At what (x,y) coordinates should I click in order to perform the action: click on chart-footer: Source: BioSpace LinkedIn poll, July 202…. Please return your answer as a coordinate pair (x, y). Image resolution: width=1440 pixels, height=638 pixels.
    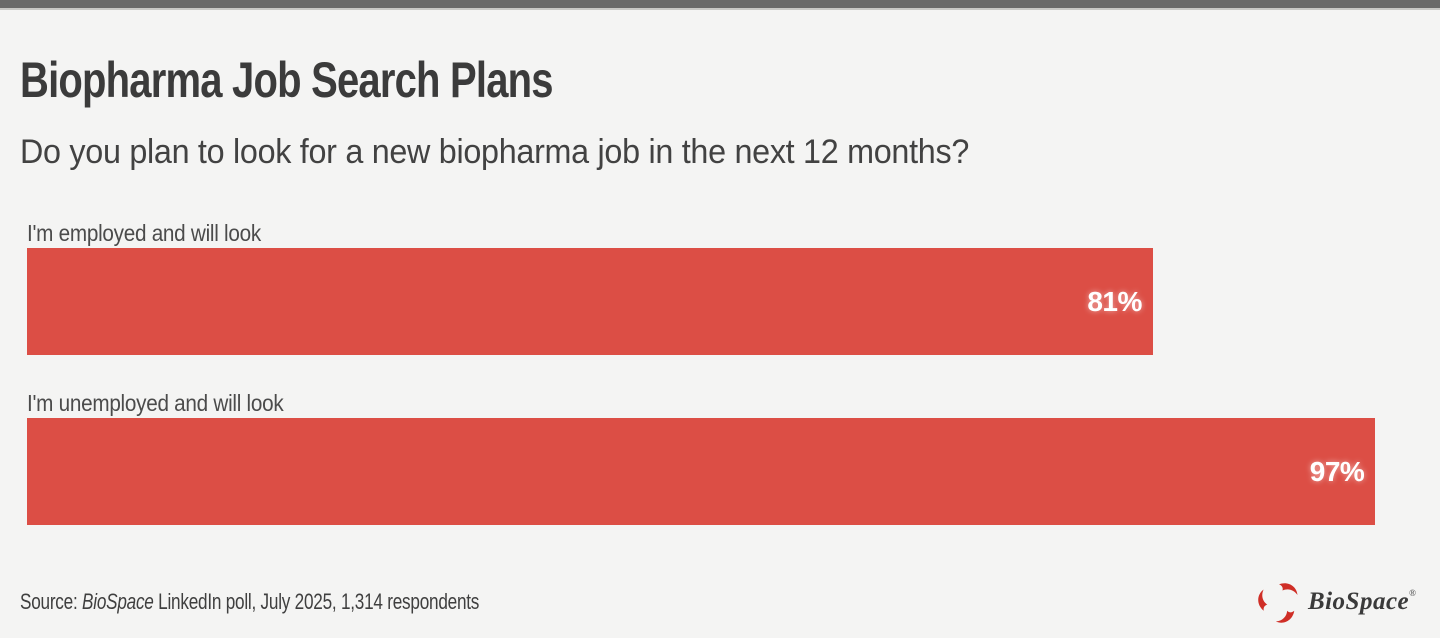
    Looking at the image, I should click on (718, 602).